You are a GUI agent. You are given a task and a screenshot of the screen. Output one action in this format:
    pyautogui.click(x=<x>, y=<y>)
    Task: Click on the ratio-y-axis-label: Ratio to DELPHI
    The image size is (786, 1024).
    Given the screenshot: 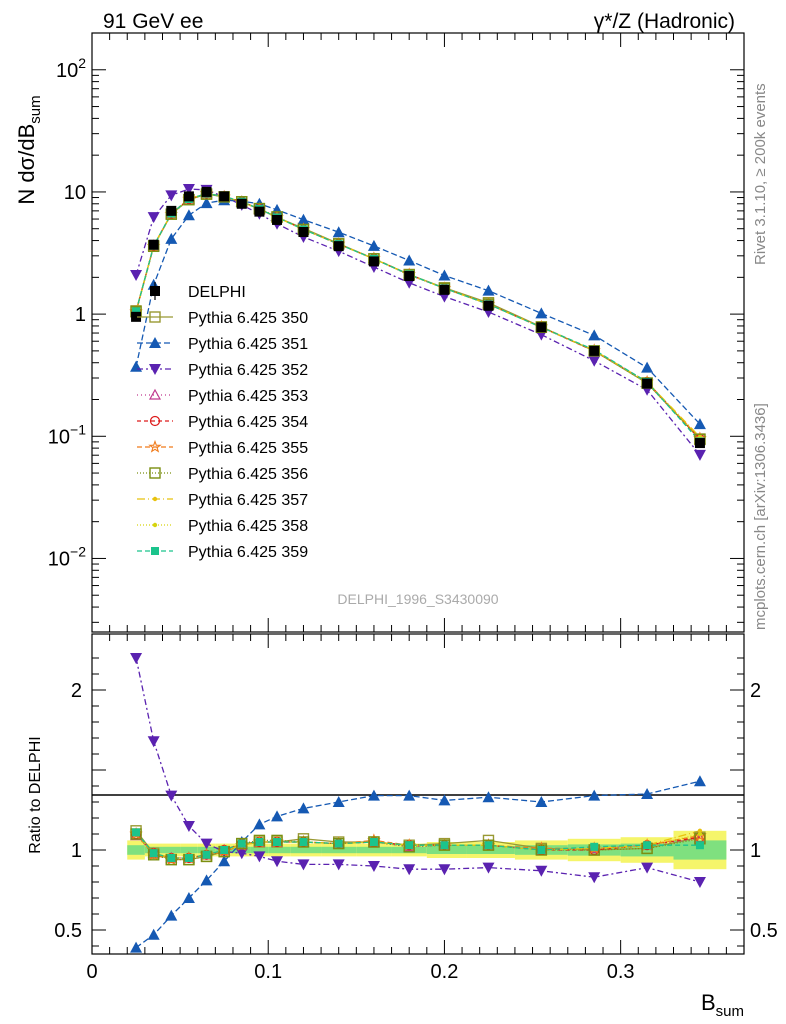 What is the action you would take?
    pyautogui.click(x=35, y=794)
    